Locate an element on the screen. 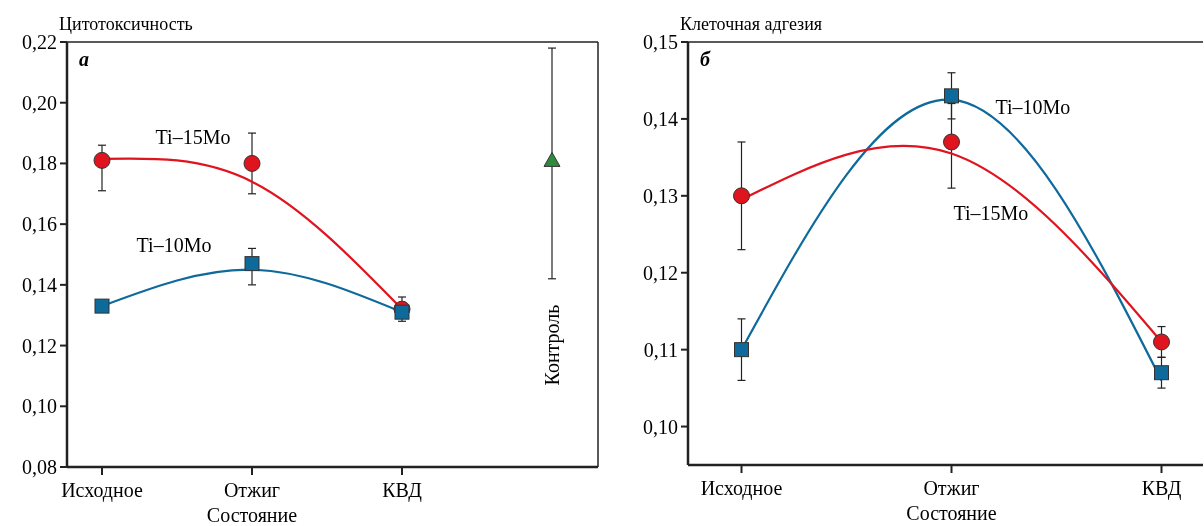  x-tick-label: Контроль is located at coordinates (552, 345).